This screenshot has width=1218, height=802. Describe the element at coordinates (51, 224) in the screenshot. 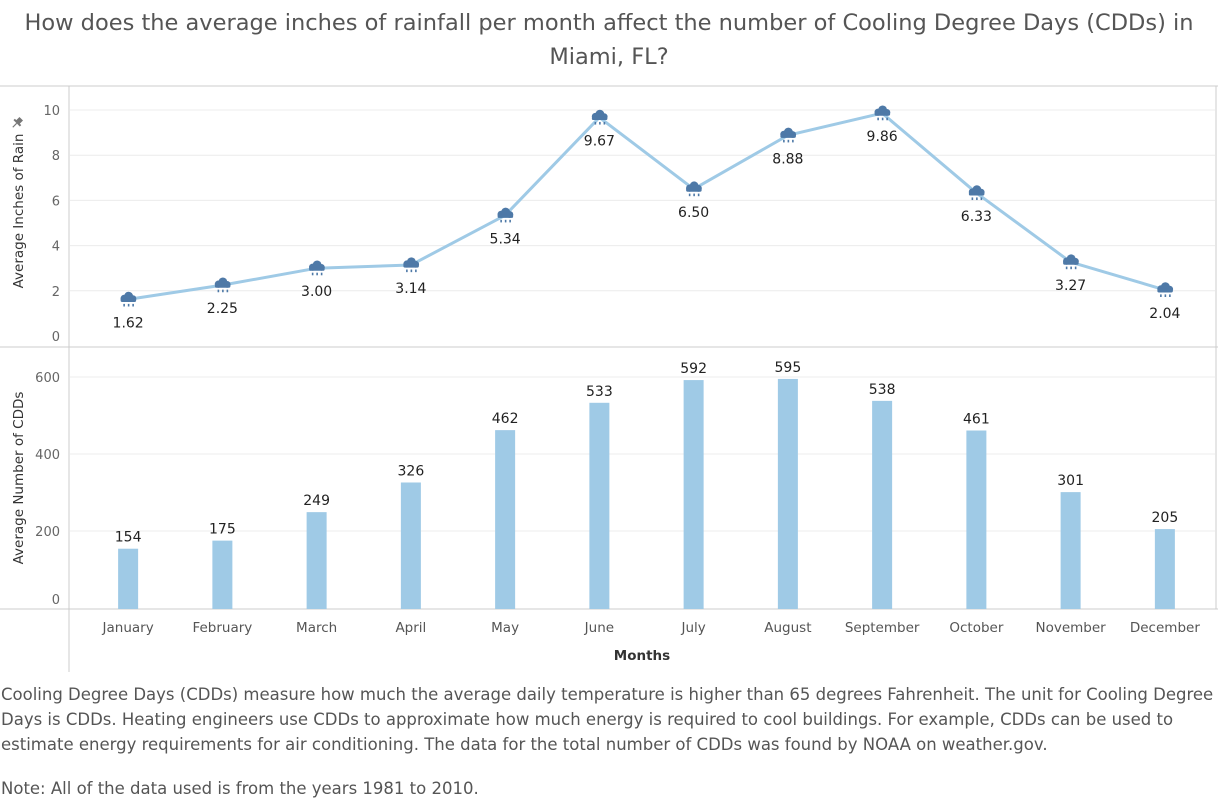

I see `rain-y-ticks: 0 2 4 6 8 10` at that location.